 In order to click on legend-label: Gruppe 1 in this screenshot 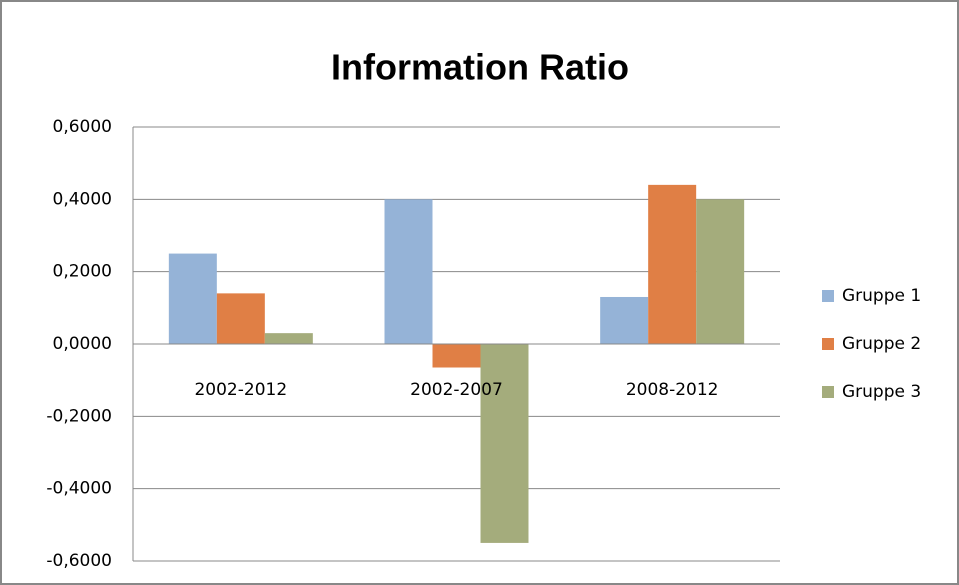, I will do `click(881, 296)`.